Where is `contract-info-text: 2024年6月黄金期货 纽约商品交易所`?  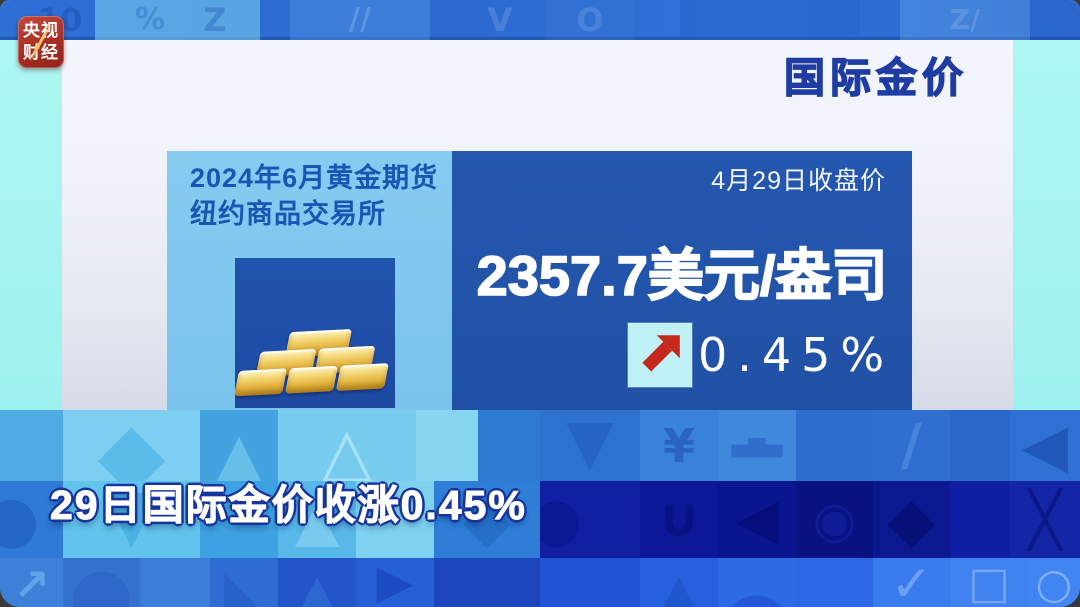 contract-info-text: 2024年6月黄金期货 纽约商品交易所 is located at coordinates (314, 196).